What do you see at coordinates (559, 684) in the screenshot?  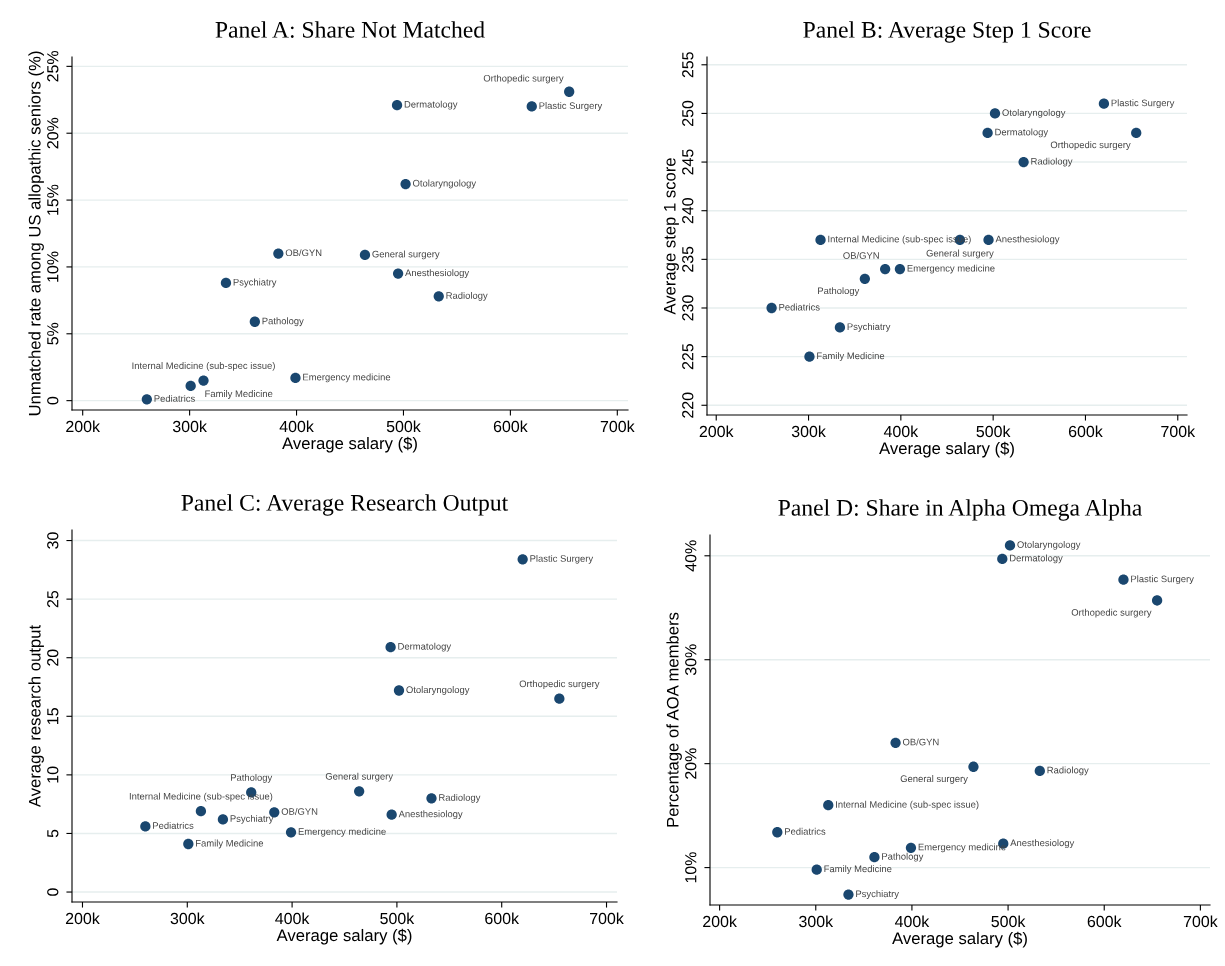 I see `annotation: Orthopedic surgery` at bounding box center [559, 684].